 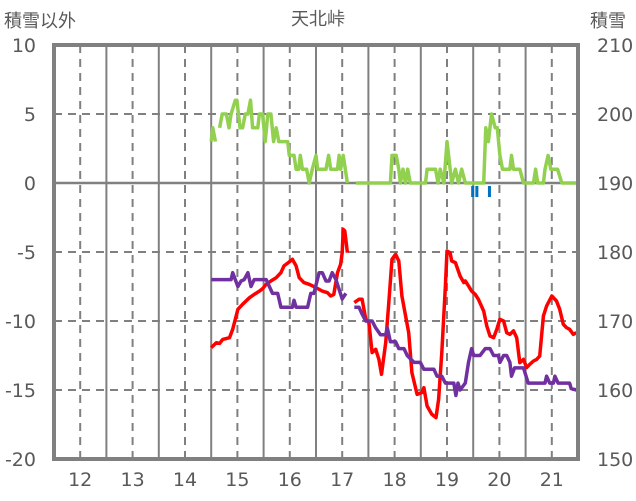 What do you see at coordinates (499, 480) in the screenshot?
I see `x-tick-label: 20` at bounding box center [499, 480].